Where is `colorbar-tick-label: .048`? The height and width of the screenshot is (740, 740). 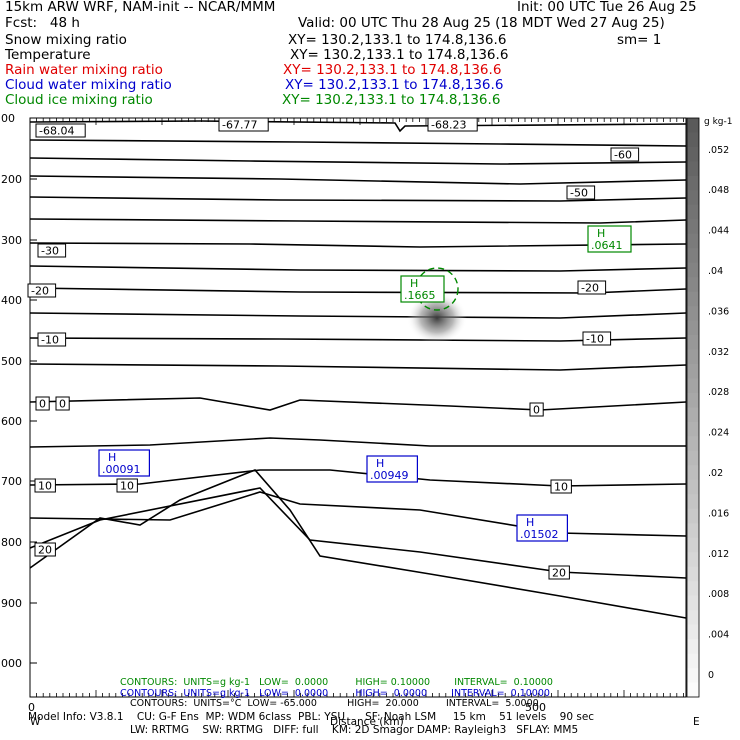 colorbar-tick-label: .048 is located at coordinates (718, 190).